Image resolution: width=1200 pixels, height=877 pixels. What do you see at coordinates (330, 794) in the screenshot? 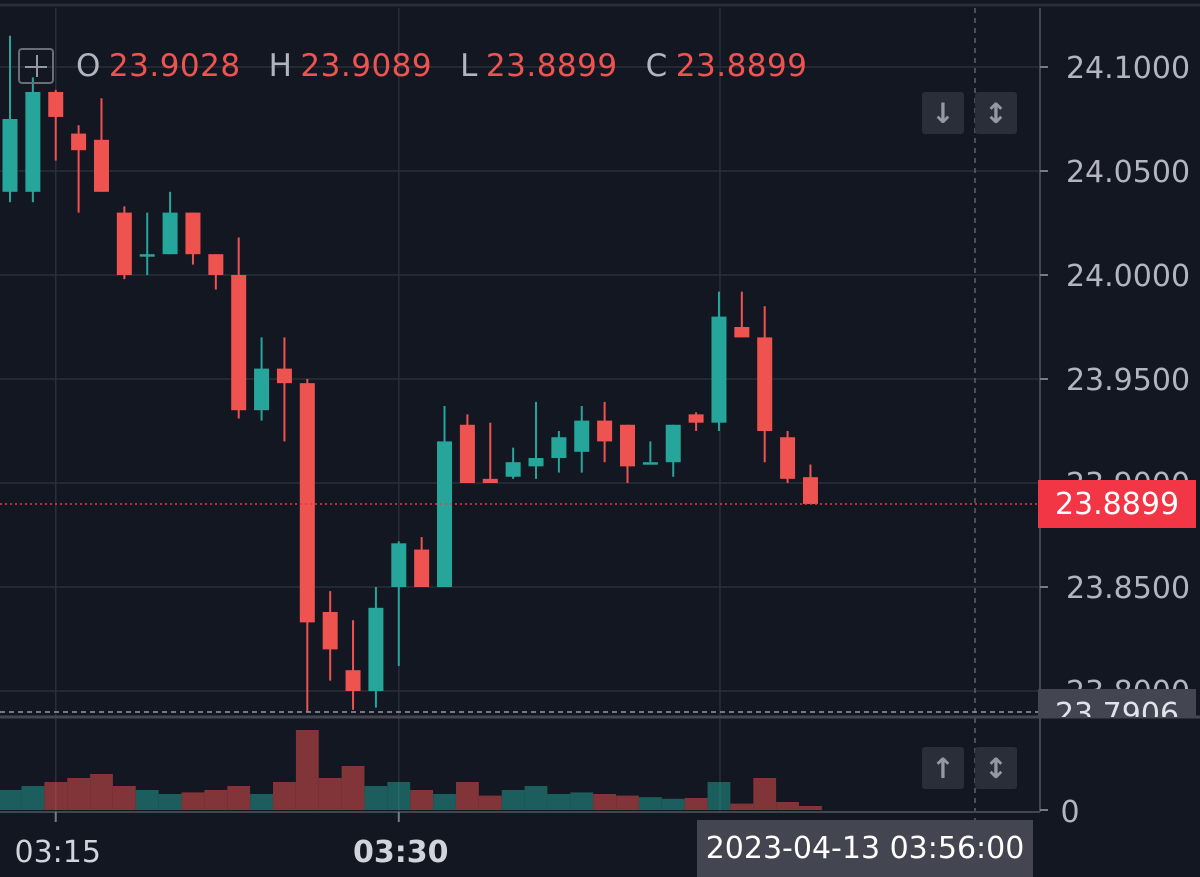
I see `volume-bar-03:27` at bounding box center [330, 794].